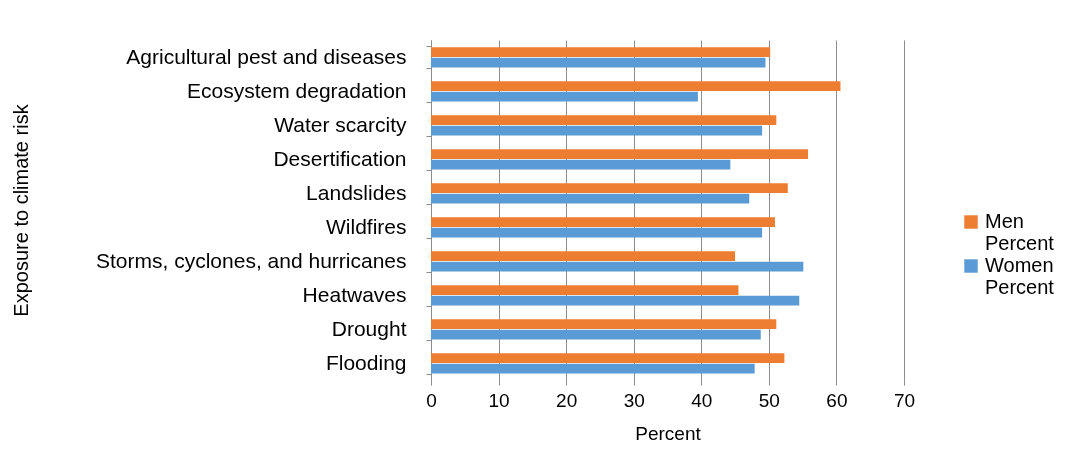  I want to click on y-tick-label: Agricultural pest and diseases, so click(266, 56).